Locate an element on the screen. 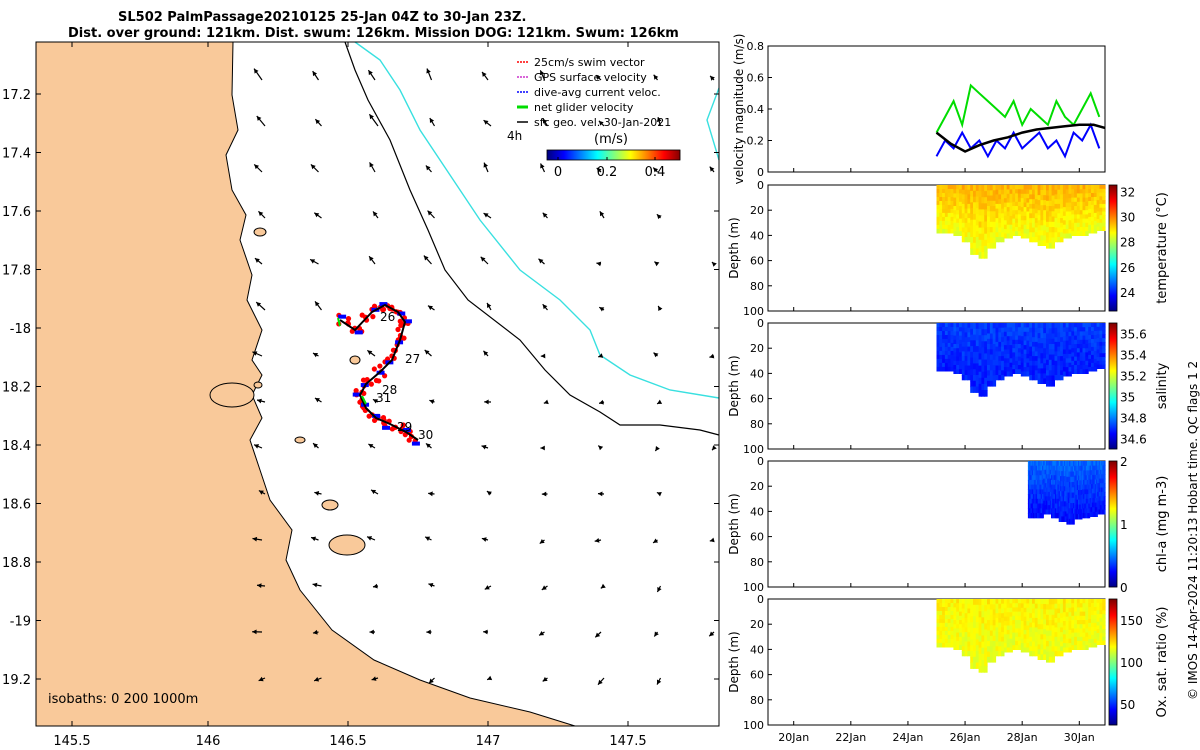 The height and width of the screenshot is (750, 1200). dive-avg-current is located at coordinates (342, 316).